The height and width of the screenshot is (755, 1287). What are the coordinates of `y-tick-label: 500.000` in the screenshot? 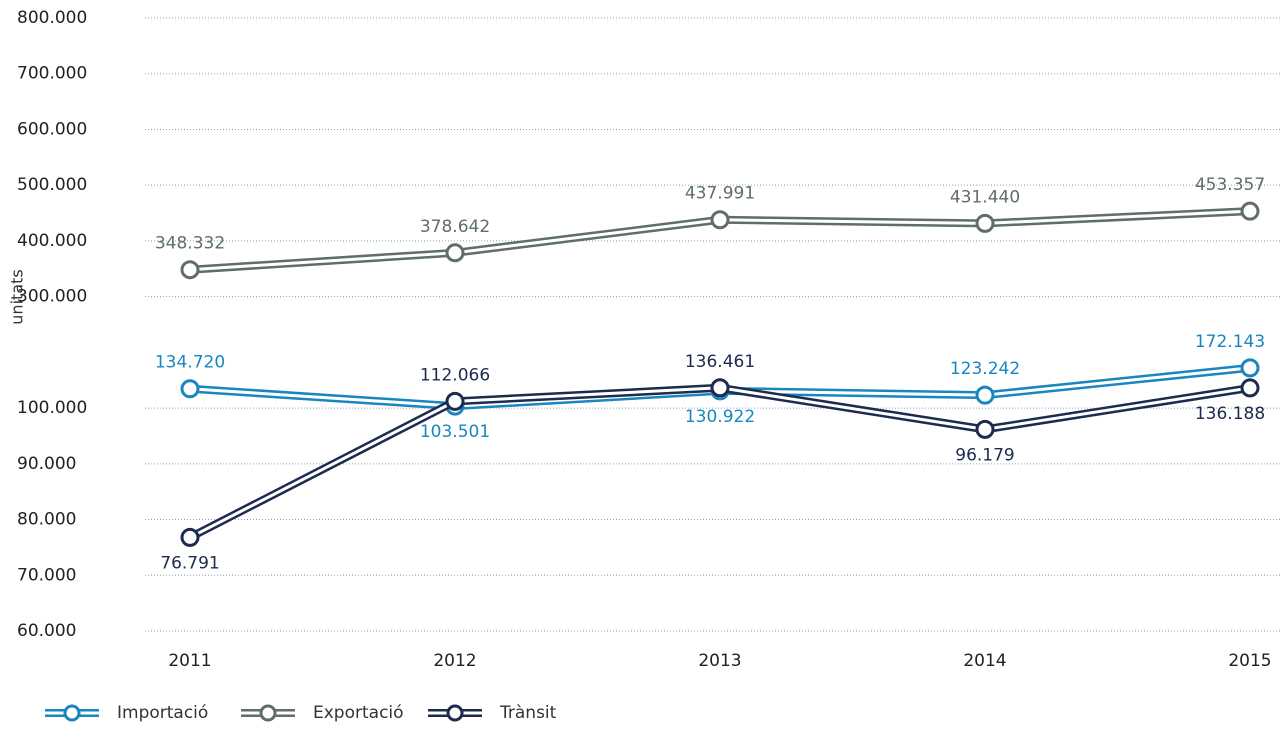 It's located at (52, 185).